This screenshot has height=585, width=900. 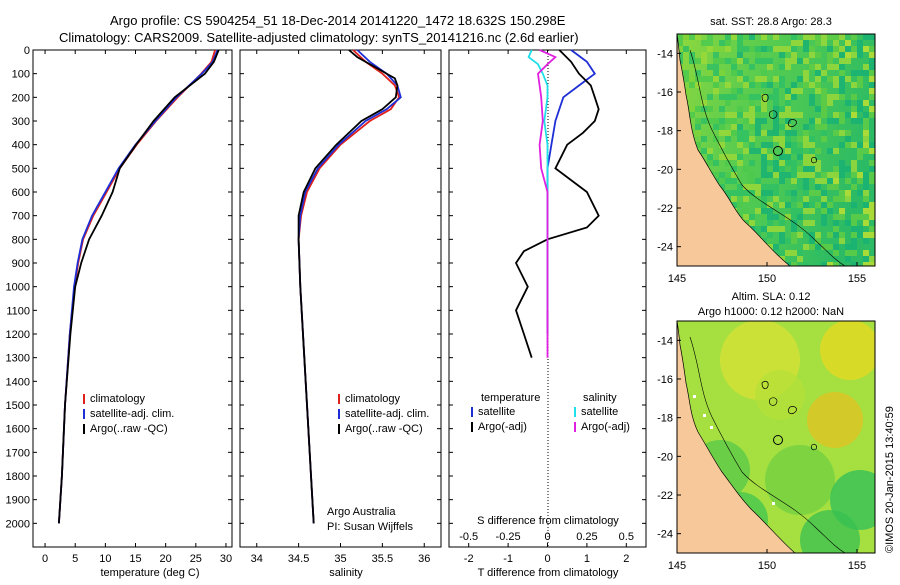 I want to click on x-tick-label: 34.5, so click(x=298, y=559).